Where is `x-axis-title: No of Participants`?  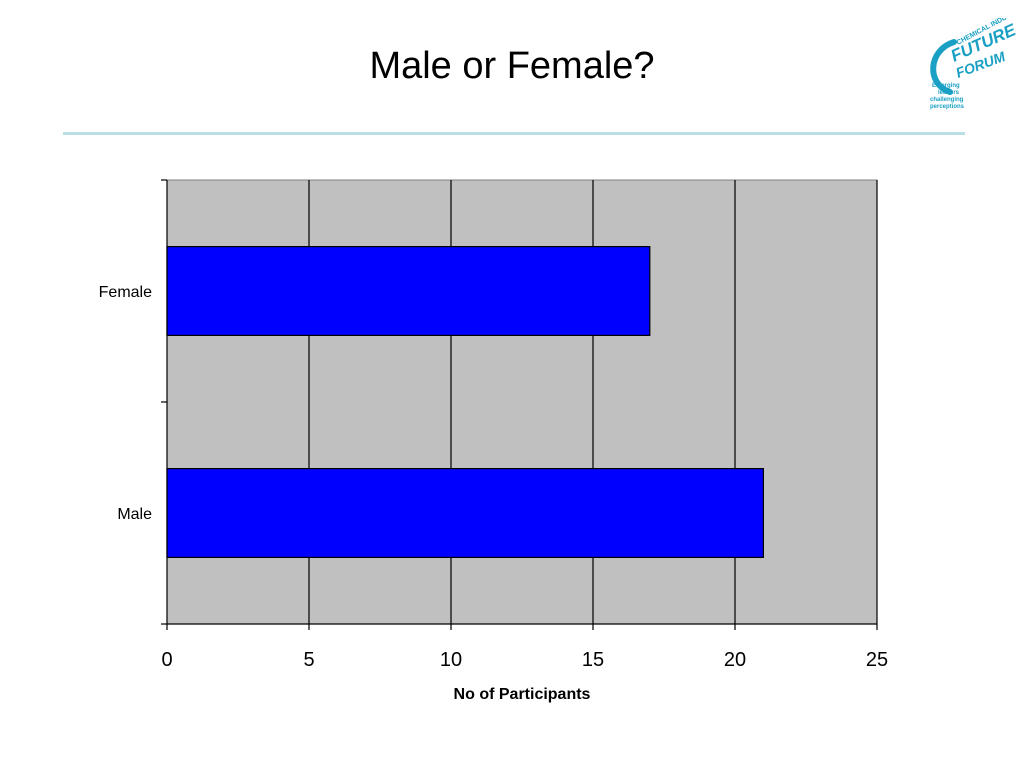
x-axis-title: No of Participants is located at coordinates (522, 694).